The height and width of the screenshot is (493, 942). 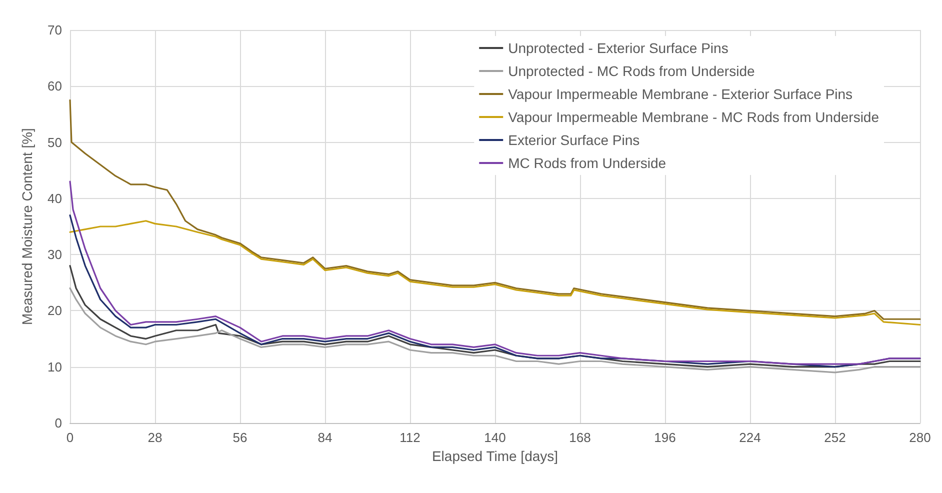 What do you see at coordinates (694, 117) in the screenshot?
I see `legend-label: Vapour Impermeable Membrane - MC Rods from Underside` at bounding box center [694, 117].